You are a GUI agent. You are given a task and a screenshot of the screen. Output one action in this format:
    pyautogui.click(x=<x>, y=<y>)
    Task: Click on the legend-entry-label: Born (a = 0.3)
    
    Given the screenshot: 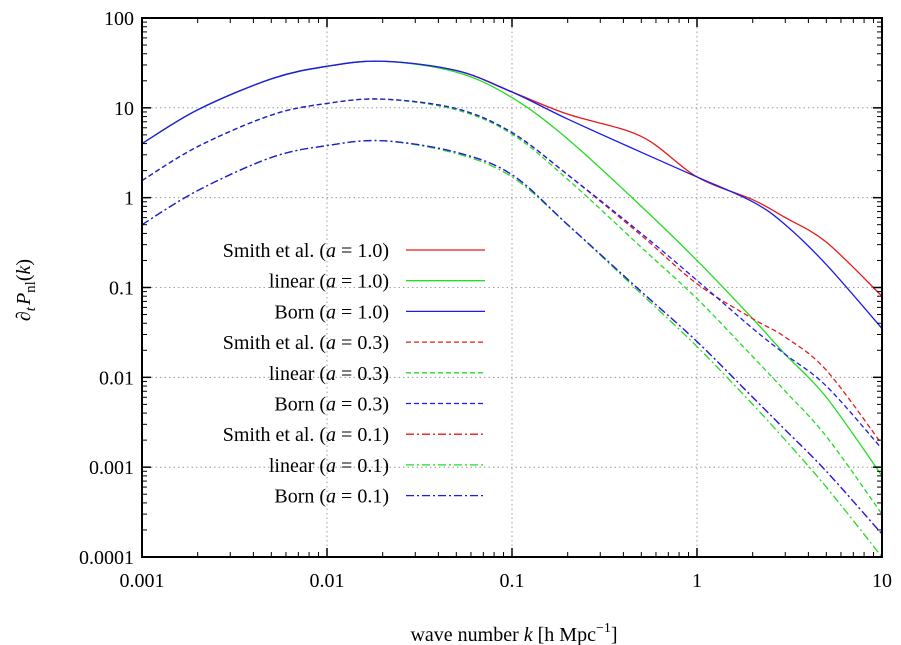 What is the action you would take?
    pyautogui.click(x=331, y=405)
    